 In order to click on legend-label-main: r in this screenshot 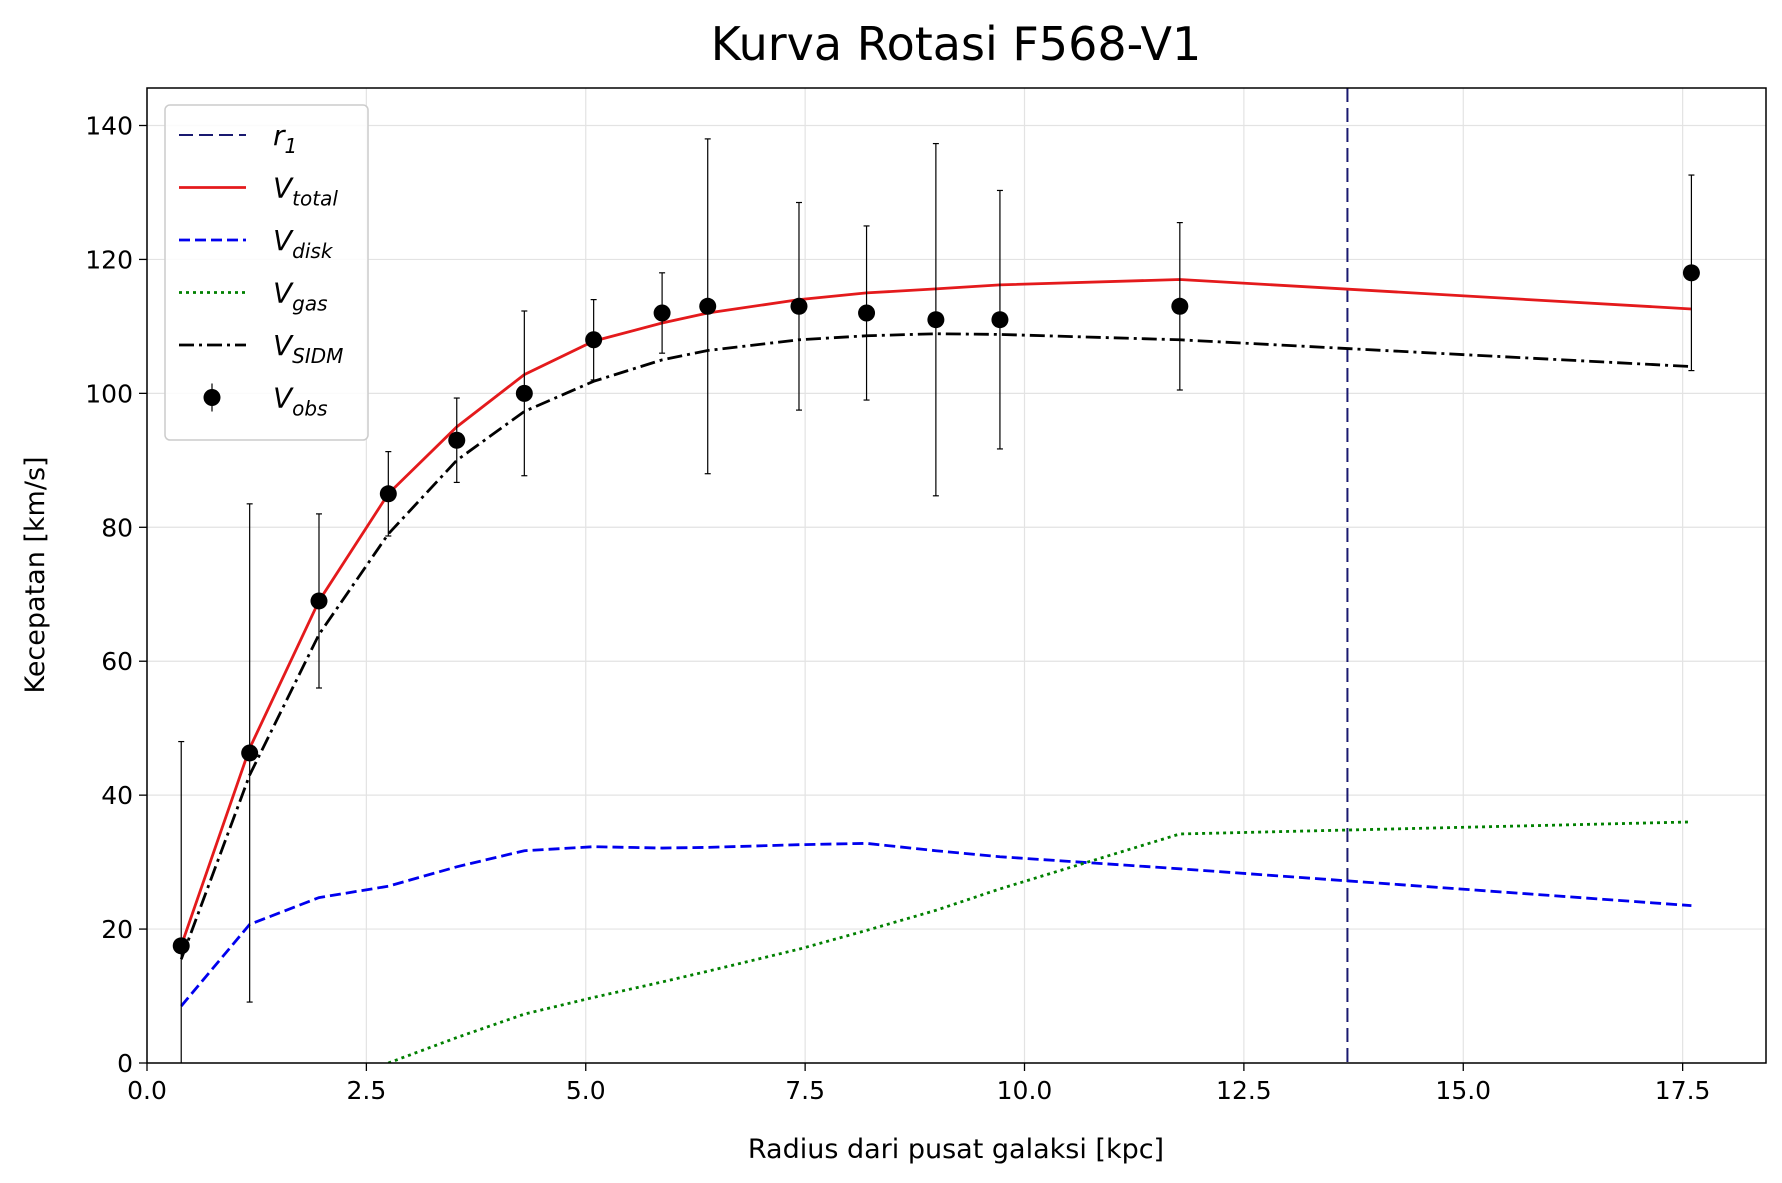, I will do `click(279, 135)`.